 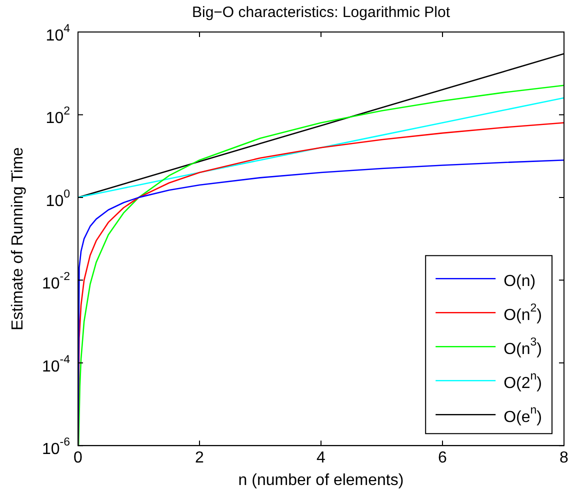 I want to click on x-tick-label: 2, so click(x=199, y=458).